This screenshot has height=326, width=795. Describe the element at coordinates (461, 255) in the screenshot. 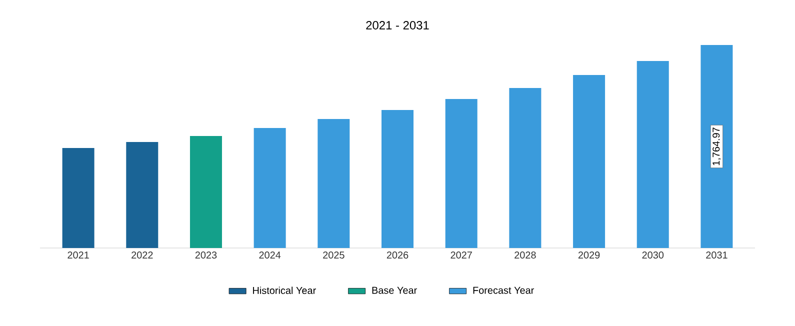

I see `x-tick-label: 2027` at that location.